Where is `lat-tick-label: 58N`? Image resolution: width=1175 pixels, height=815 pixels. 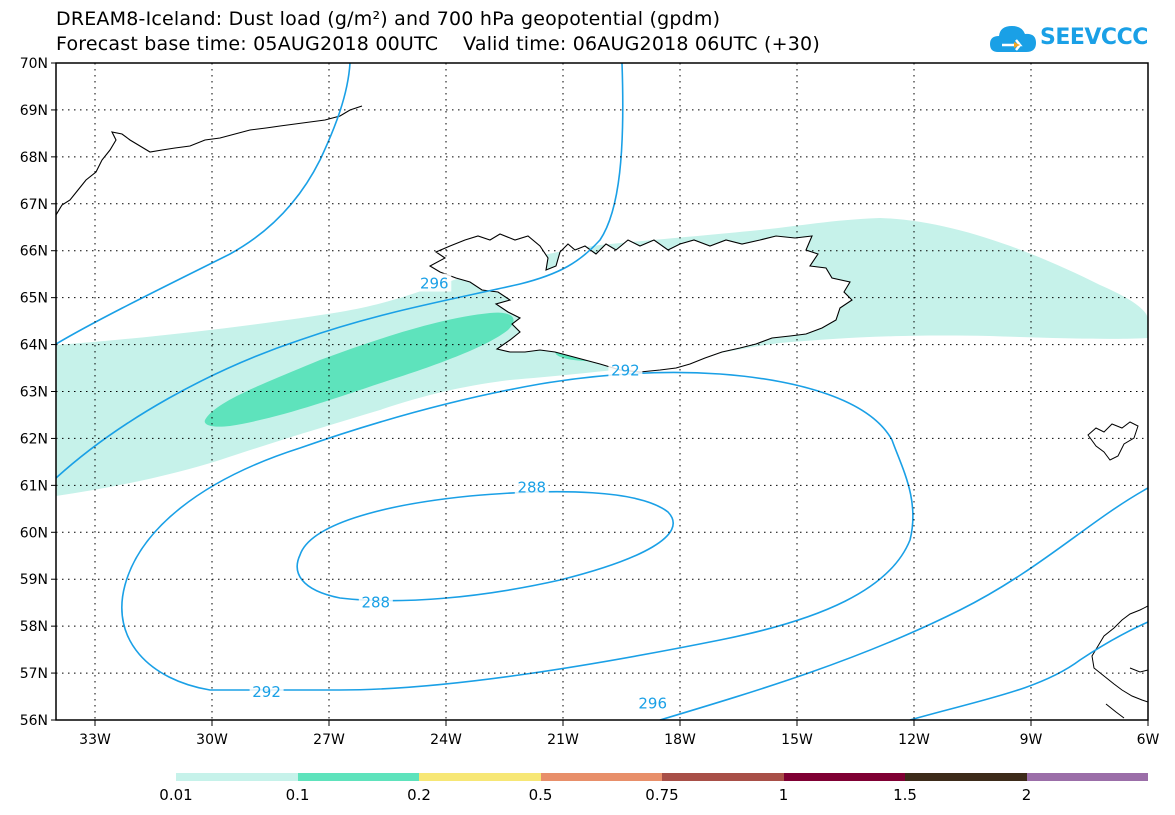 lat-tick-label: 58N is located at coordinates (34, 627).